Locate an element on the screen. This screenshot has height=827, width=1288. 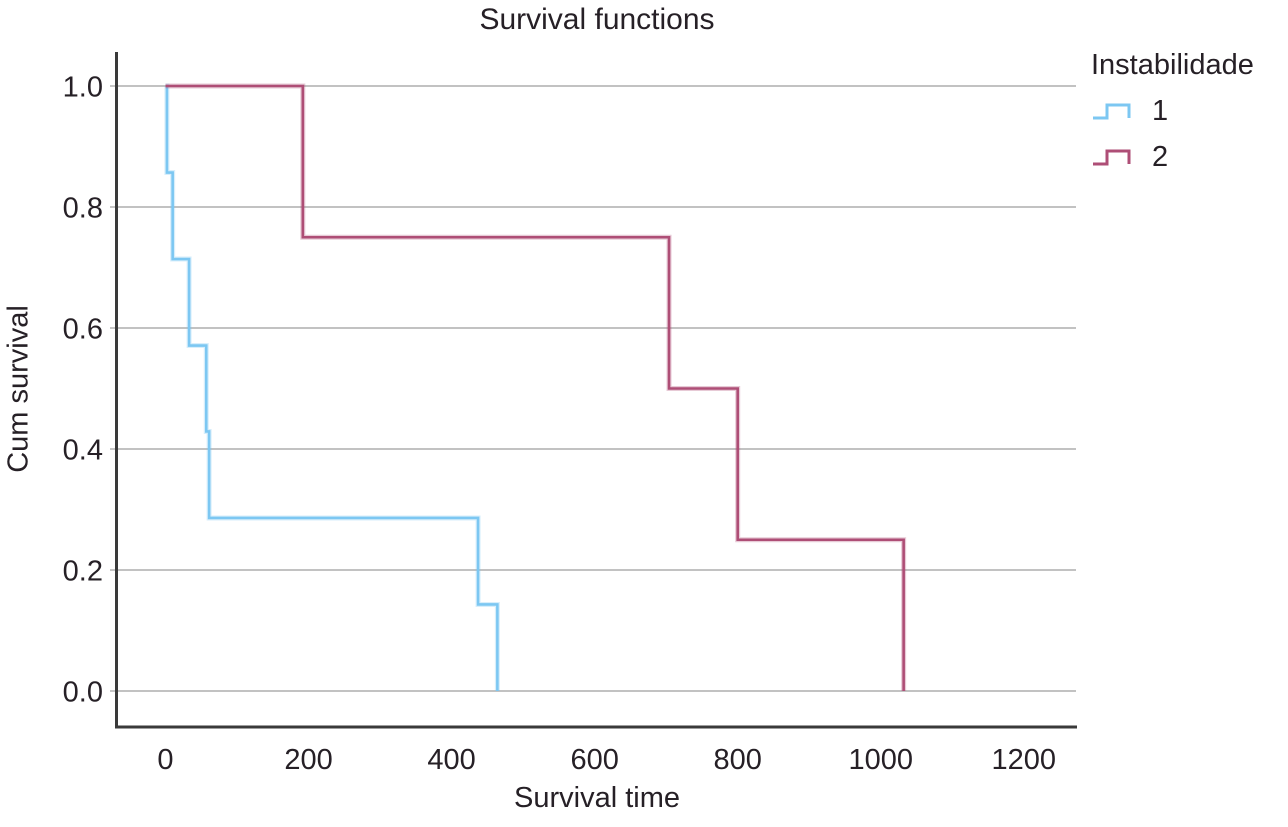
x-tick-label: 1200 is located at coordinates (1024, 760).